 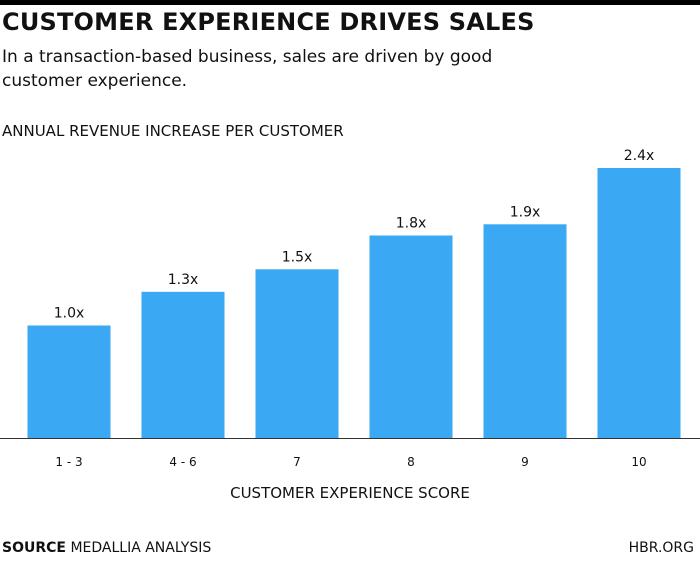 What do you see at coordinates (297, 257) in the screenshot?
I see `data-label-3: 1.5x` at bounding box center [297, 257].